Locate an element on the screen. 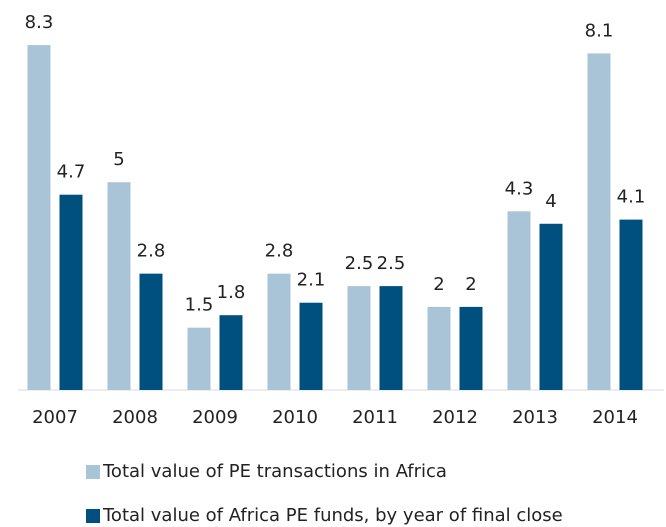 Image resolution: width=666 pixels, height=527 pixels. x-tick-label: 2010 is located at coordinates (295, 417).